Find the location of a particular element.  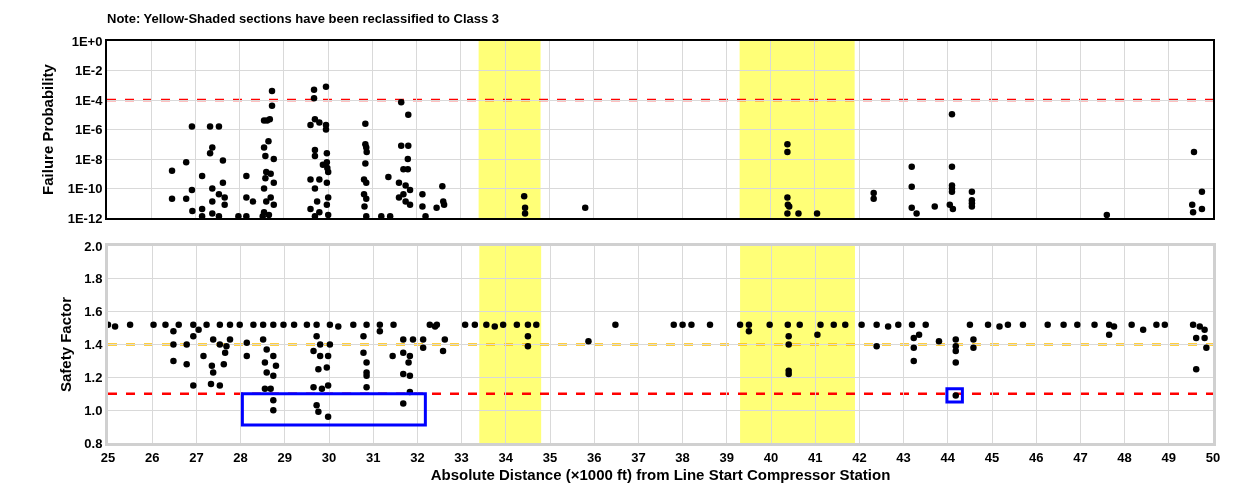

y-axis-title: Safety Factor is located at coordinates (65, 344).